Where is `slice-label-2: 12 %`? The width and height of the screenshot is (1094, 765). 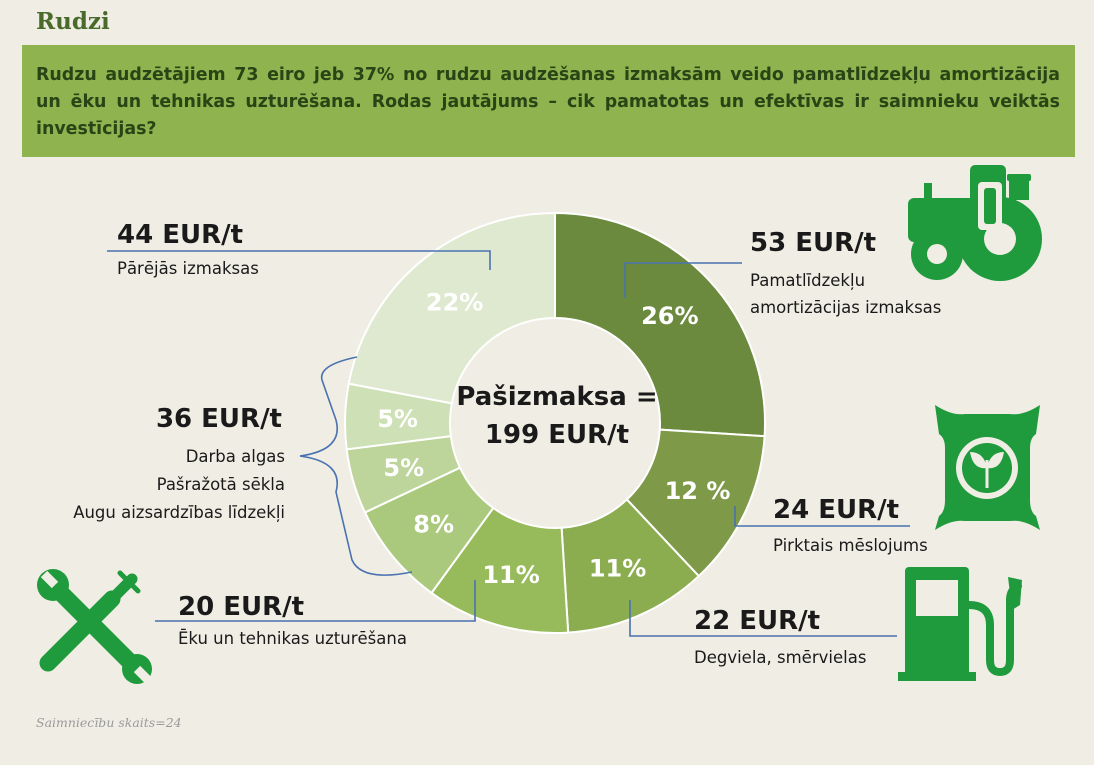 slice-label-2: 12 % is located at coordinates (698, 491).